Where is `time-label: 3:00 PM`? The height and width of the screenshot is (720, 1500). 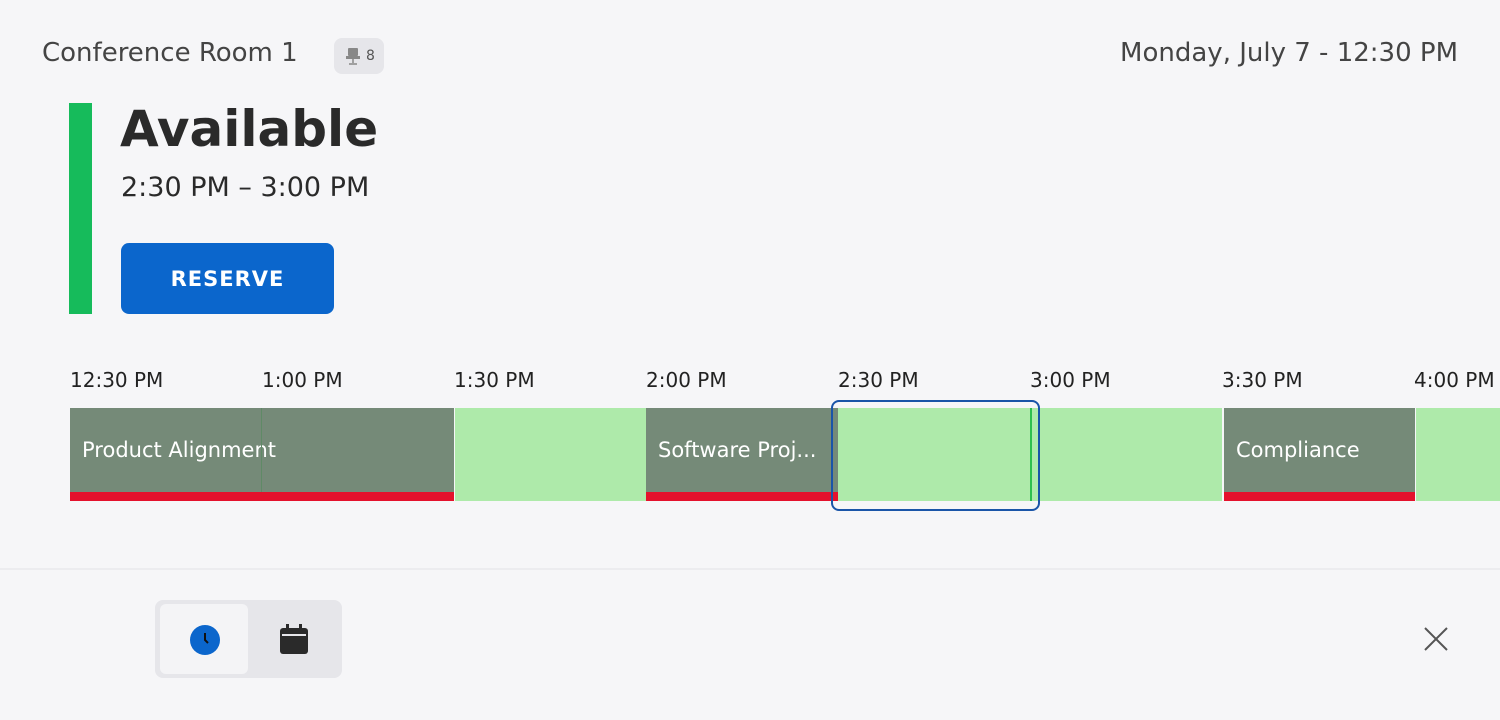 time-label: 3:00 PM is located at coordinates (1070, 380).